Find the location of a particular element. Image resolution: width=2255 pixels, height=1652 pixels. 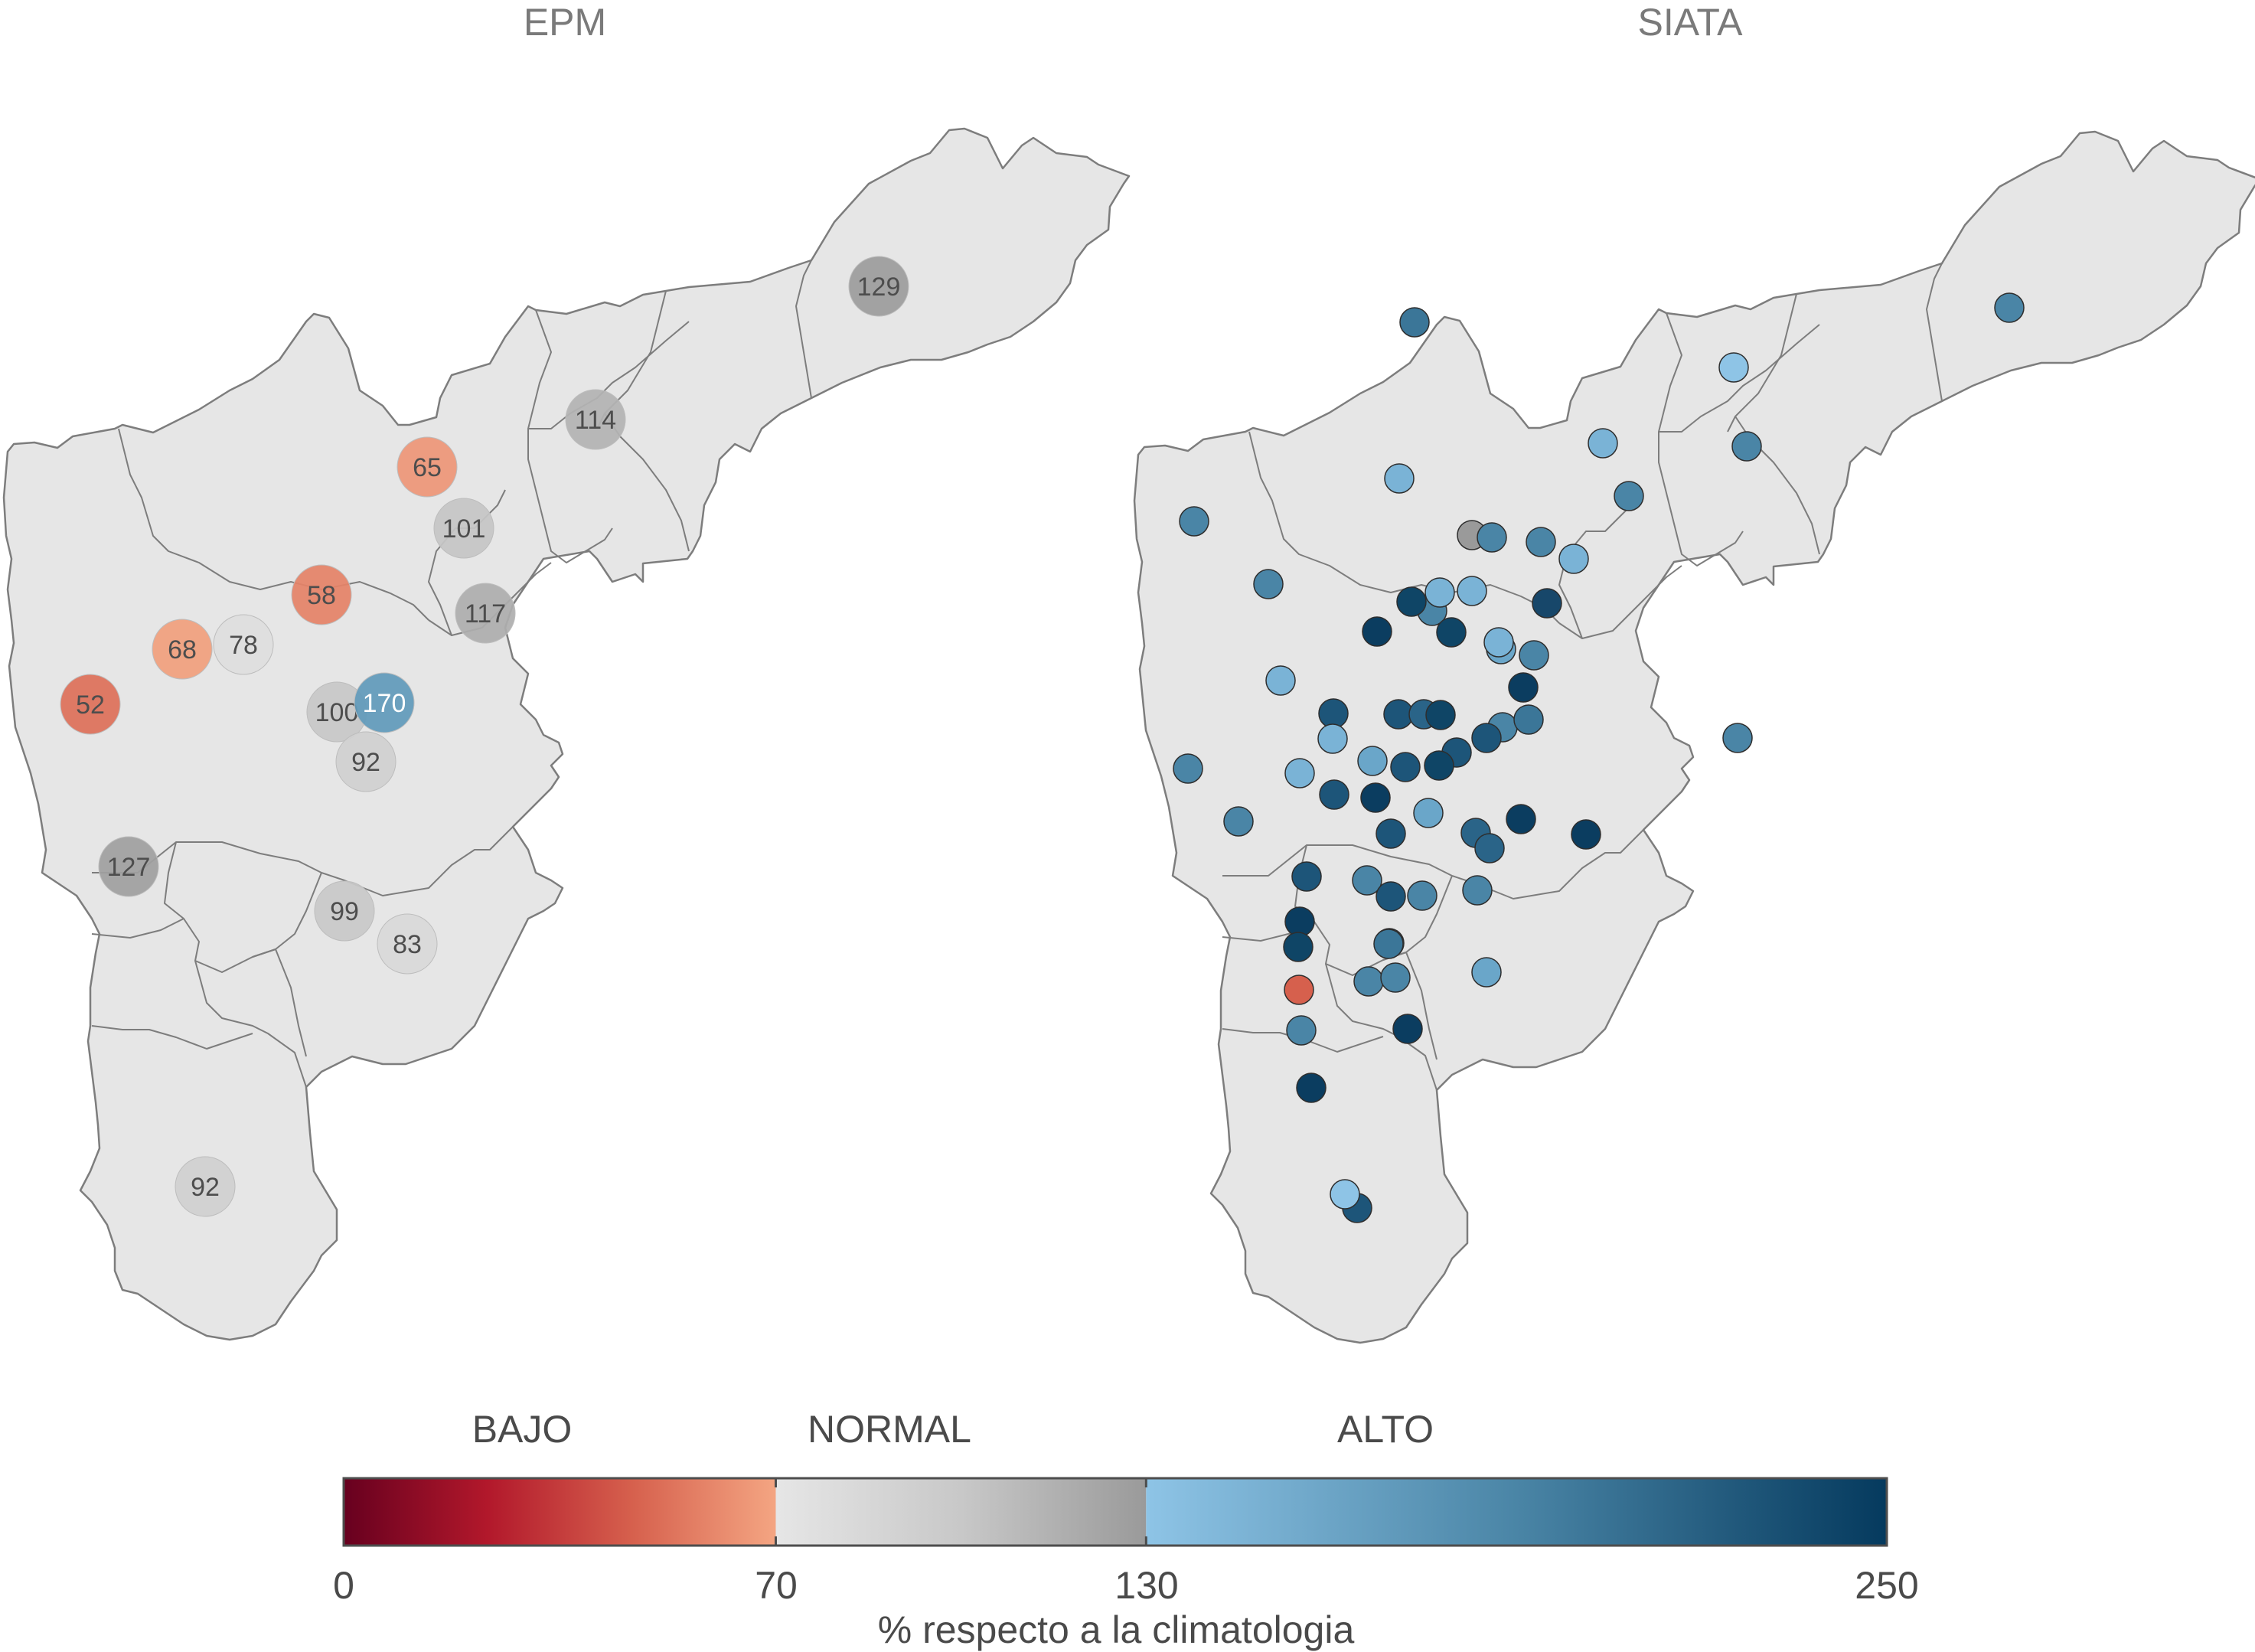

epm-station-label: 170 is located at coordinates (384, 703).